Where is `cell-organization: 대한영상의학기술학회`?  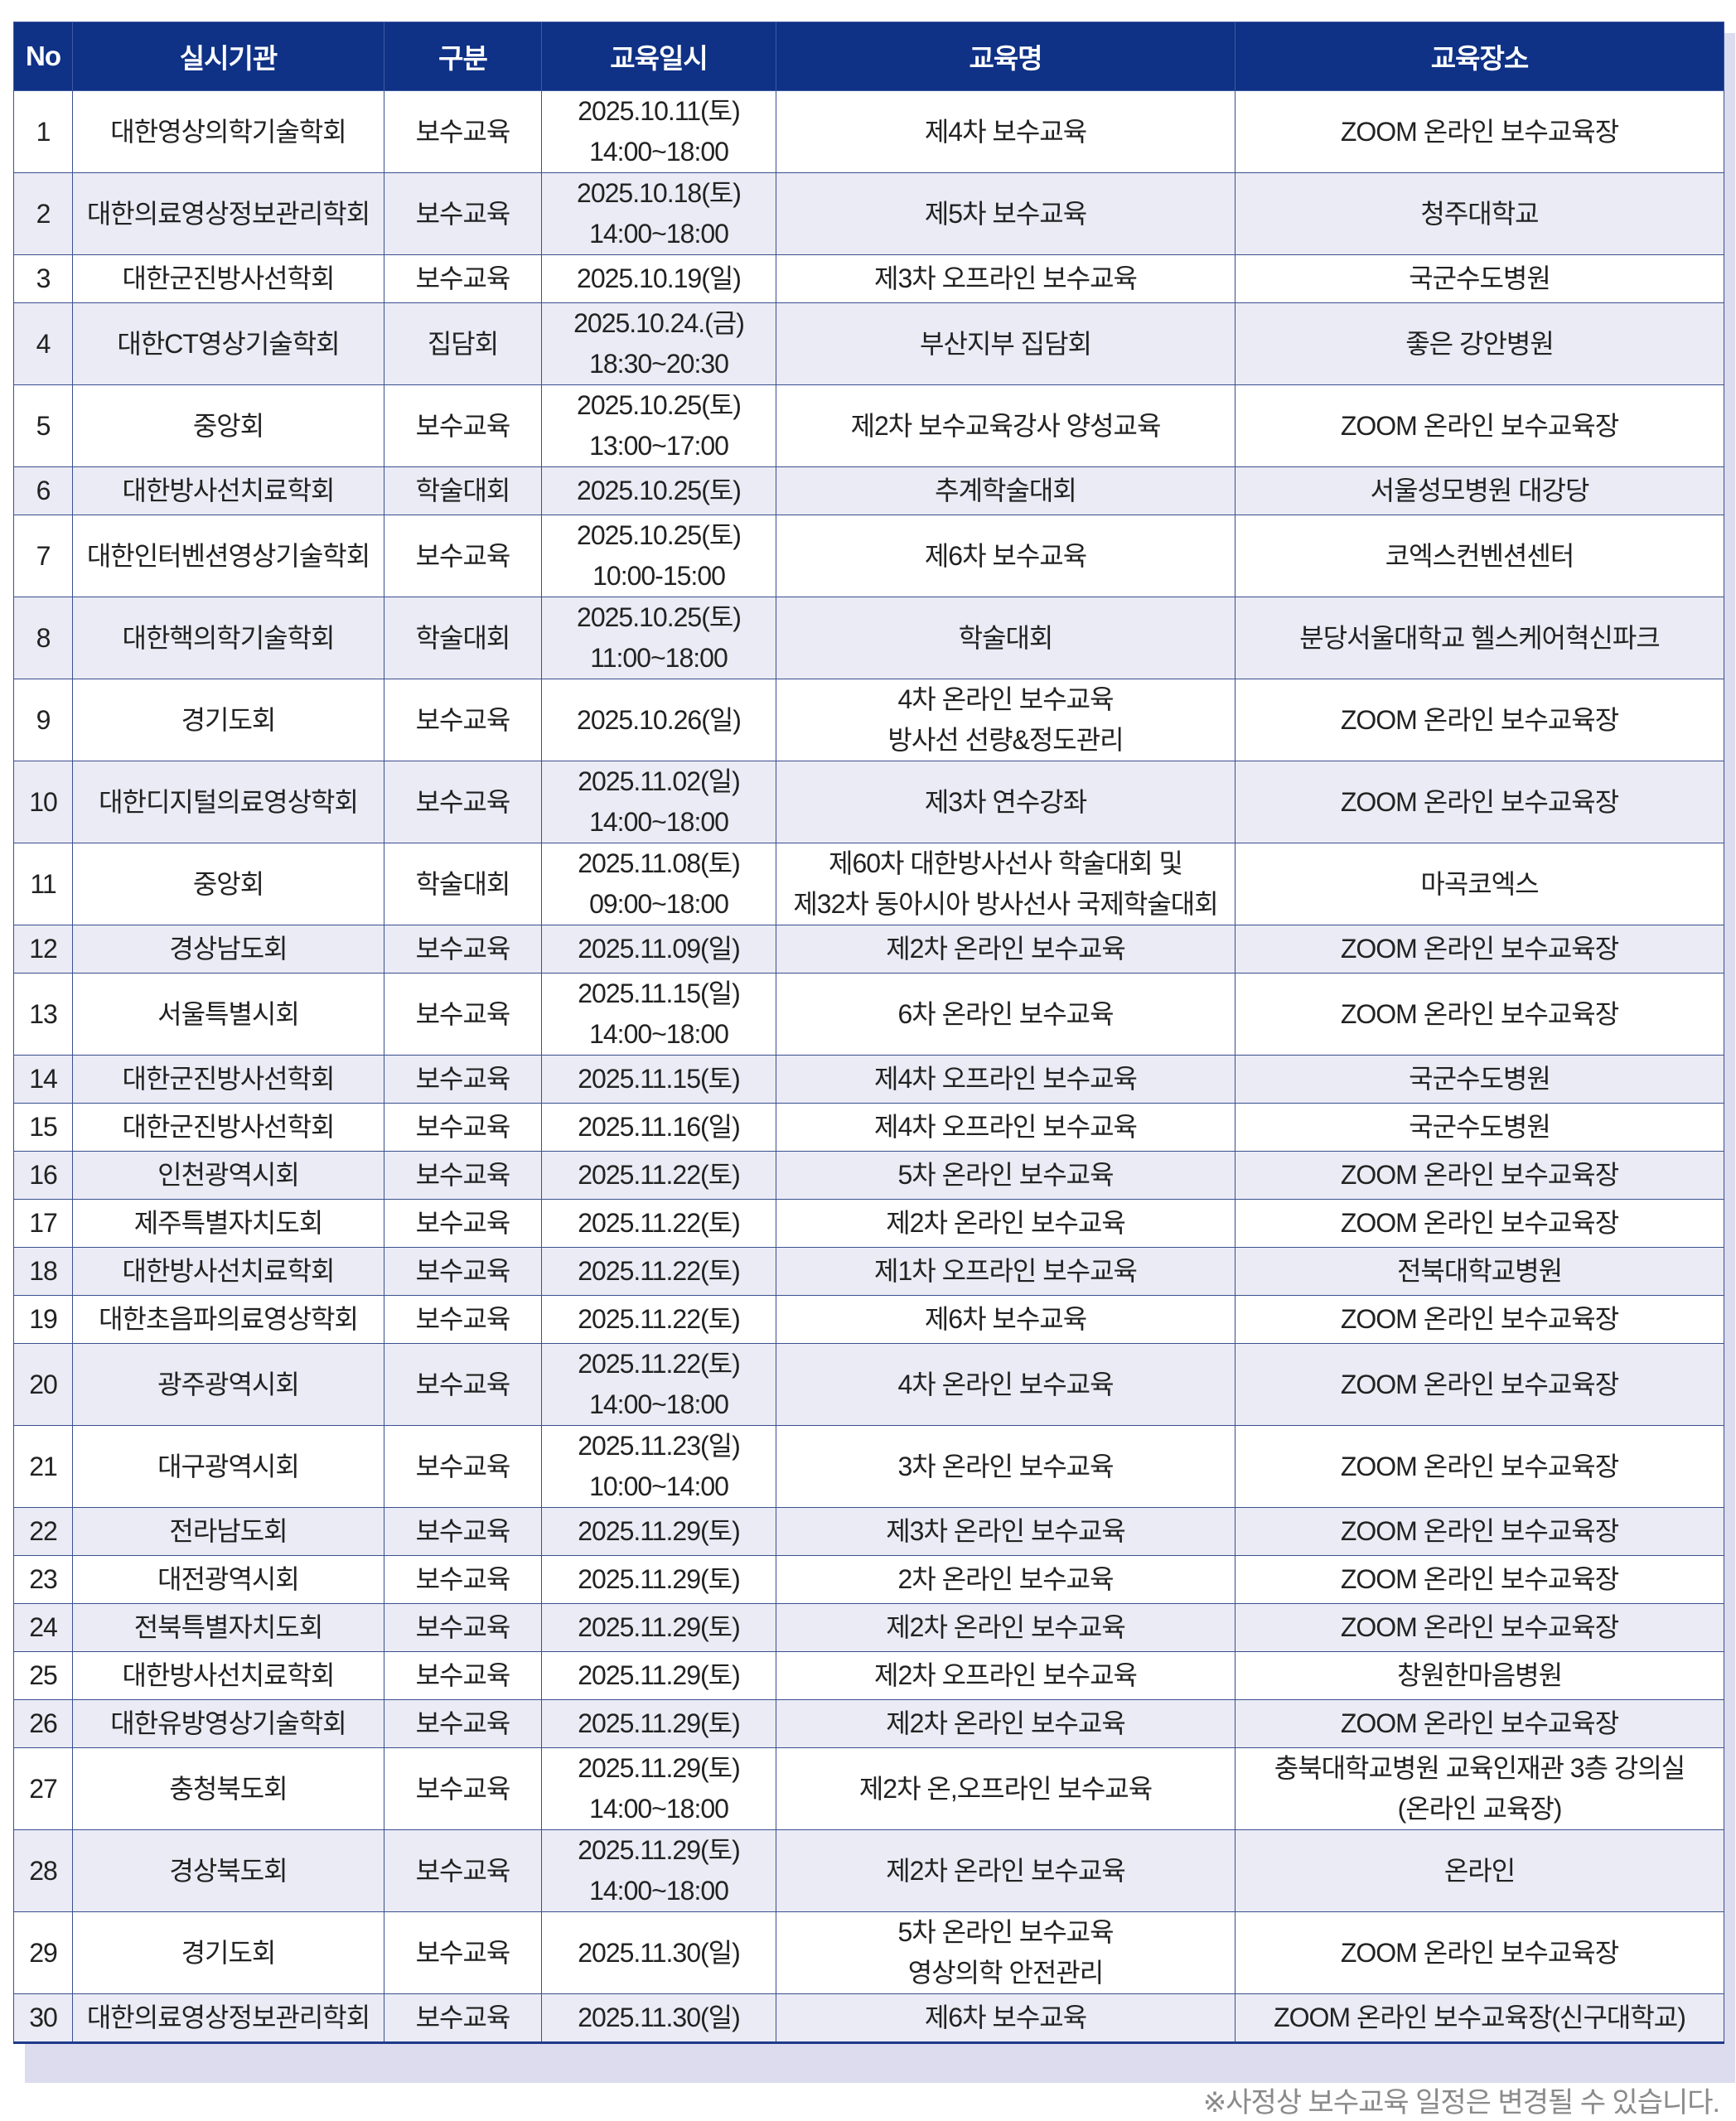
cell-organization: 대한영상의학기술학회 is located at coordinates (228, 131).